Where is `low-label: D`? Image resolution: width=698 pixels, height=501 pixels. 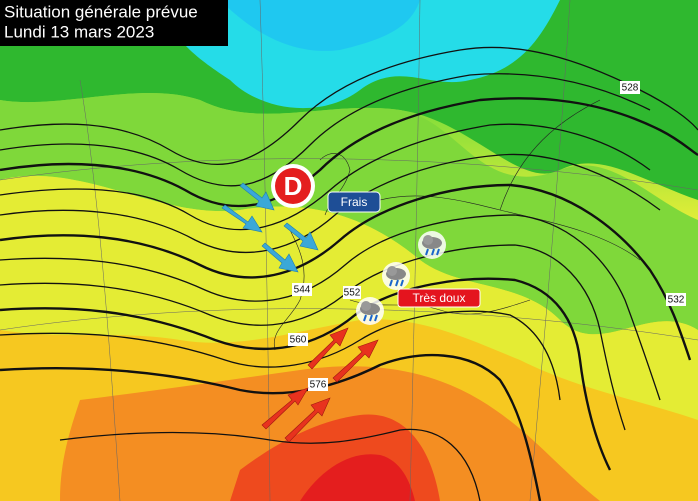
low-label: D is located at coordinates (293, 186).